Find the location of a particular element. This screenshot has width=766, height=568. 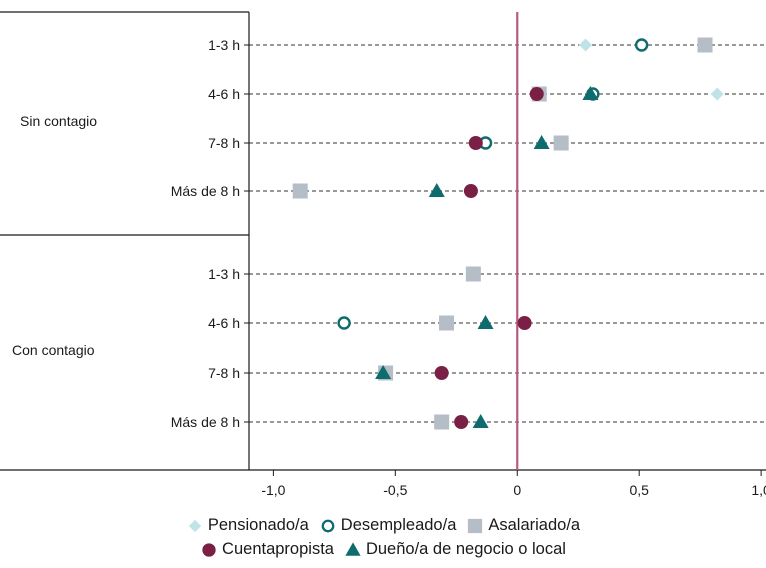

circle-icon is located at coordinates (209, 550).